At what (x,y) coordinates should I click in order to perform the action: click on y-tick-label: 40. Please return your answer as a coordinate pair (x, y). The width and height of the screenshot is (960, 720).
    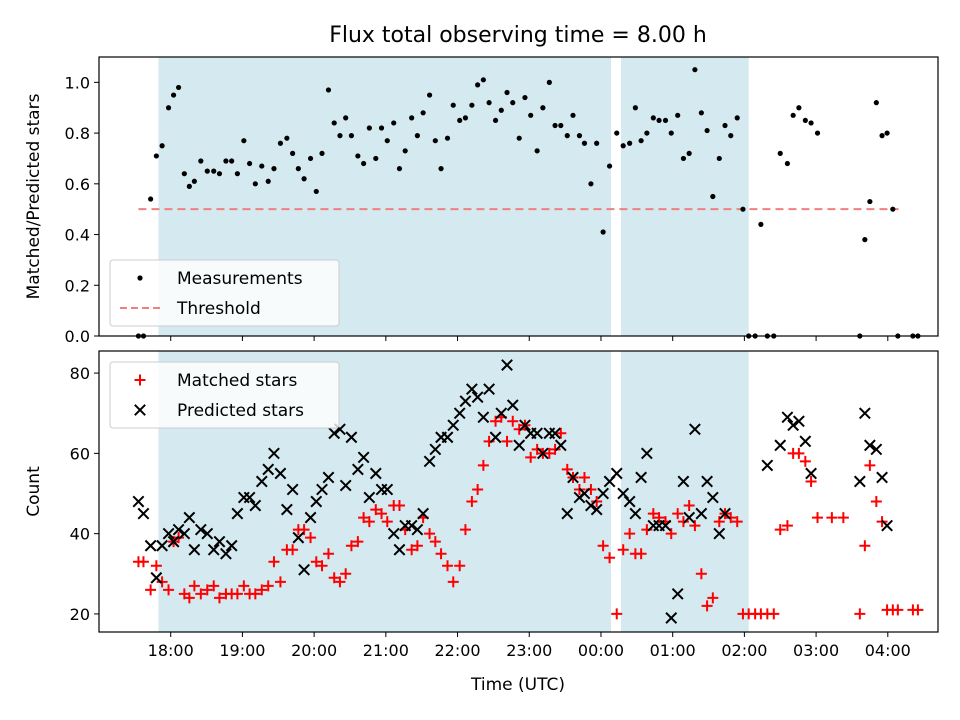
    Looking at the image, I should click on (80, 534).